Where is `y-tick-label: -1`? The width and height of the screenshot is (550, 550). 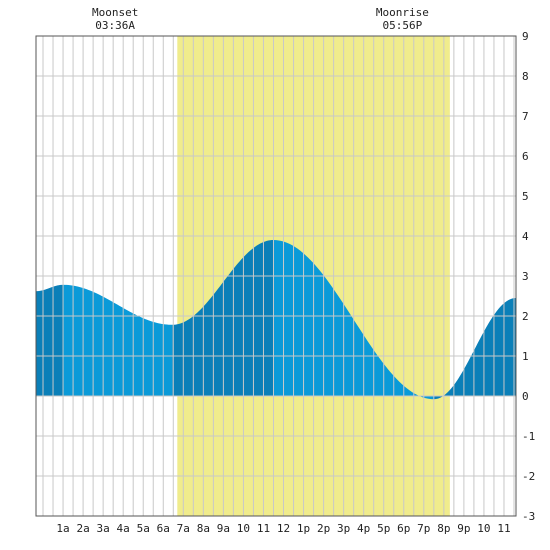
y-tick-label: -1 is located at coordinates (528, 436).